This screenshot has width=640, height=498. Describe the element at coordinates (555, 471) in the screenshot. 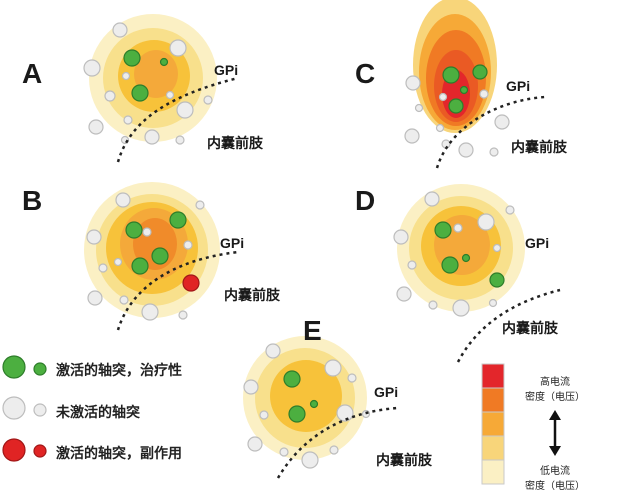

I see `scale-low-label-1: 低电流` at that location.